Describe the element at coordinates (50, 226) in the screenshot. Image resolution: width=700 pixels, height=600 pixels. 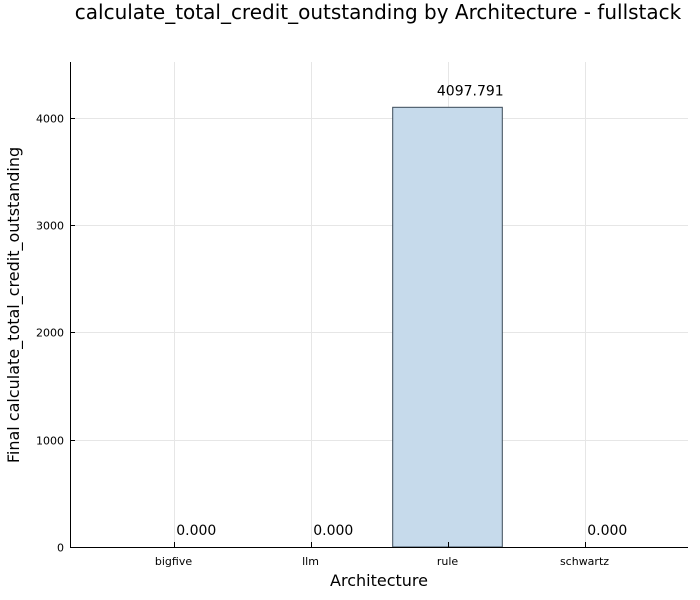
I see `y-tick-label: 3000` at that location.